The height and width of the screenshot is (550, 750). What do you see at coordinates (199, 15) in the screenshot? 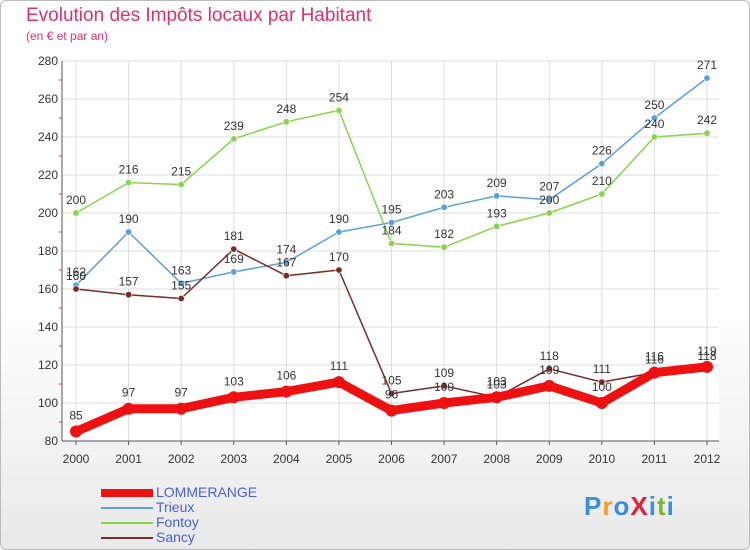
I see `chart-title: Evolution des Impôts locaux par Habitant` at bounding box center [199, 15].